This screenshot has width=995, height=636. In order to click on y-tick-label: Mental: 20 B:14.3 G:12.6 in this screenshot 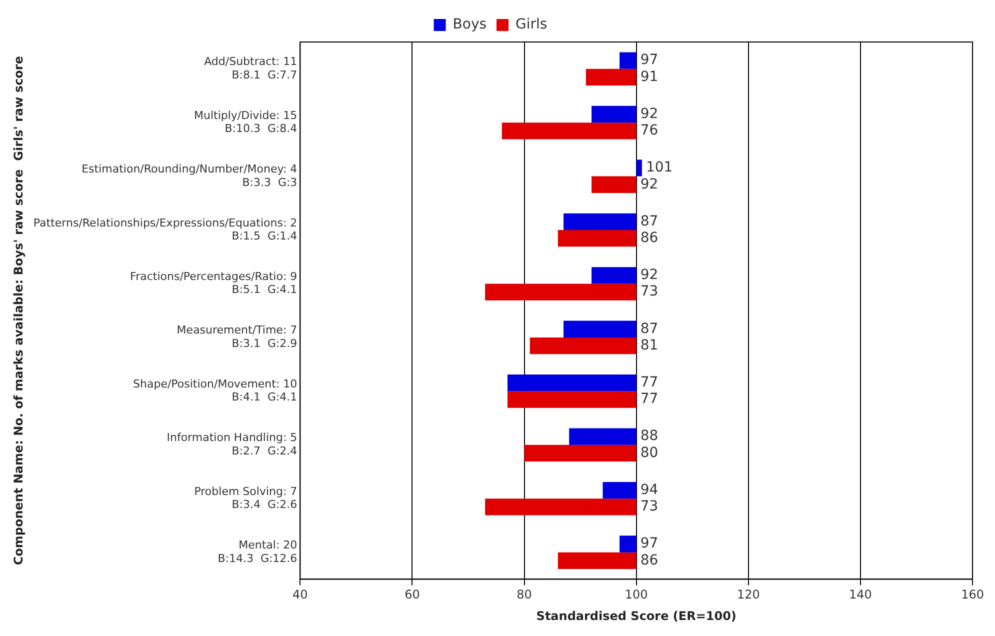, I will do `click(258, 551)`.